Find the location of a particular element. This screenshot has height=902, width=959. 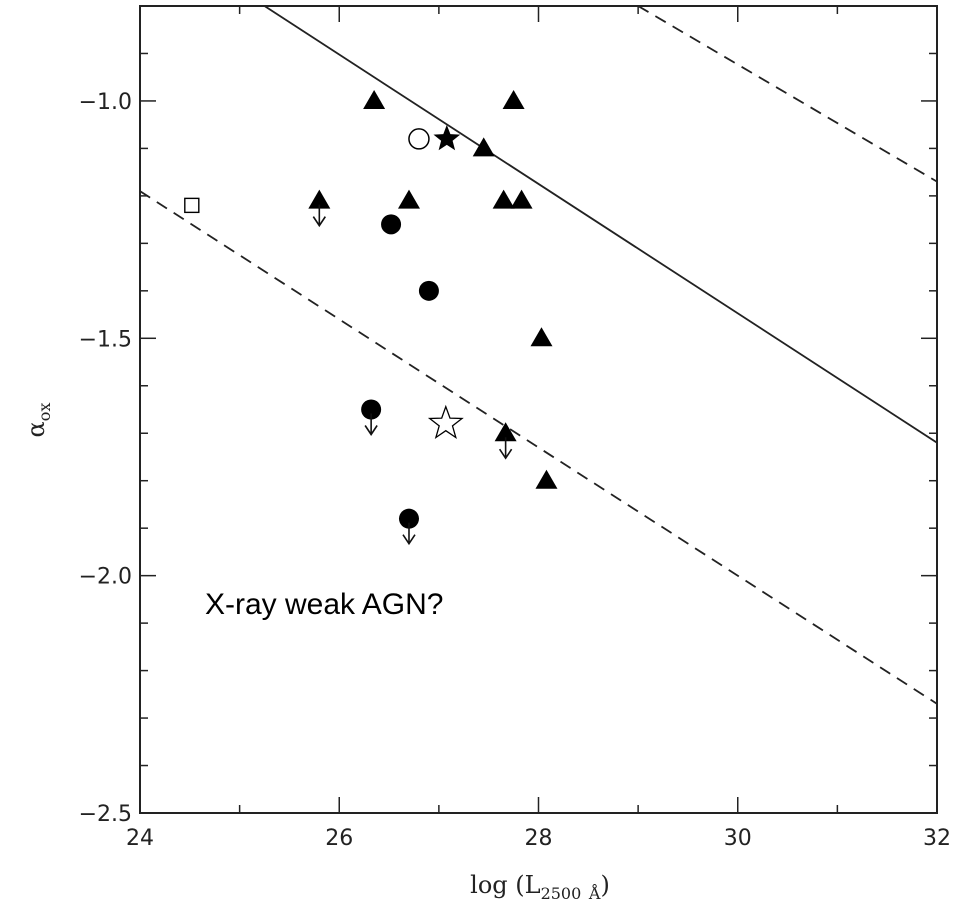

open-square-point is located at coordinates (192, 205).